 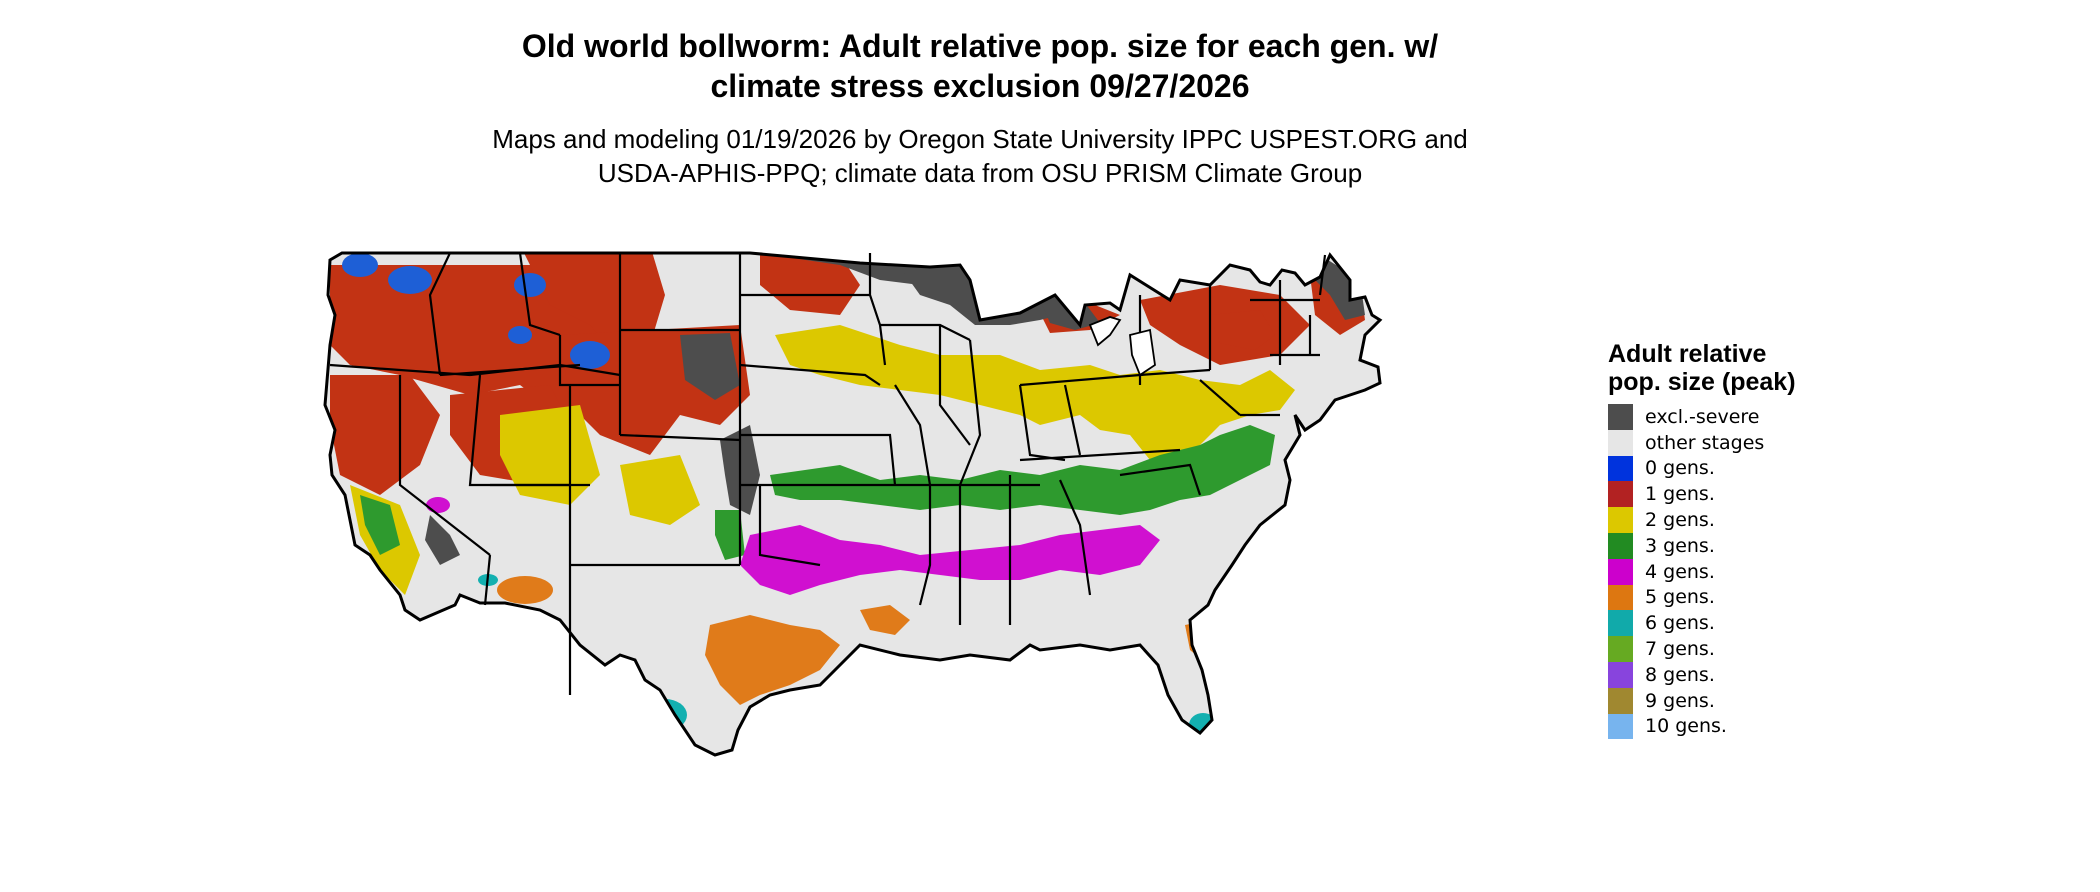 What do you see at coordinates (1723, 545) in the screenshot?
I see `legend-item: 3 gens.` at bounding box center [1723, 545].